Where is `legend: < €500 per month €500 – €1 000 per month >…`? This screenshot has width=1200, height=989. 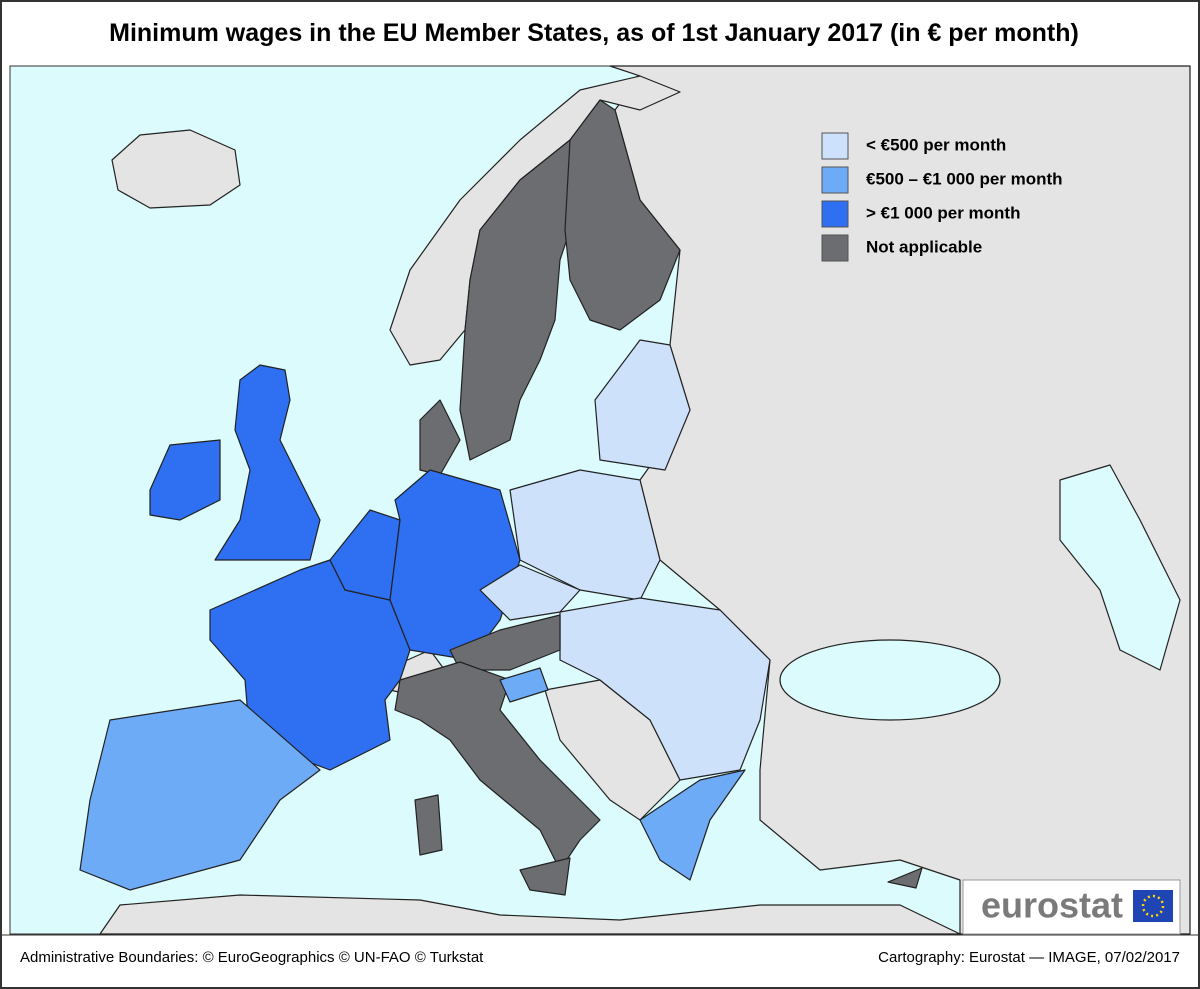 legend: < €500 per month €500 – €1 000 per month >… is located at coordinates (942, 197).